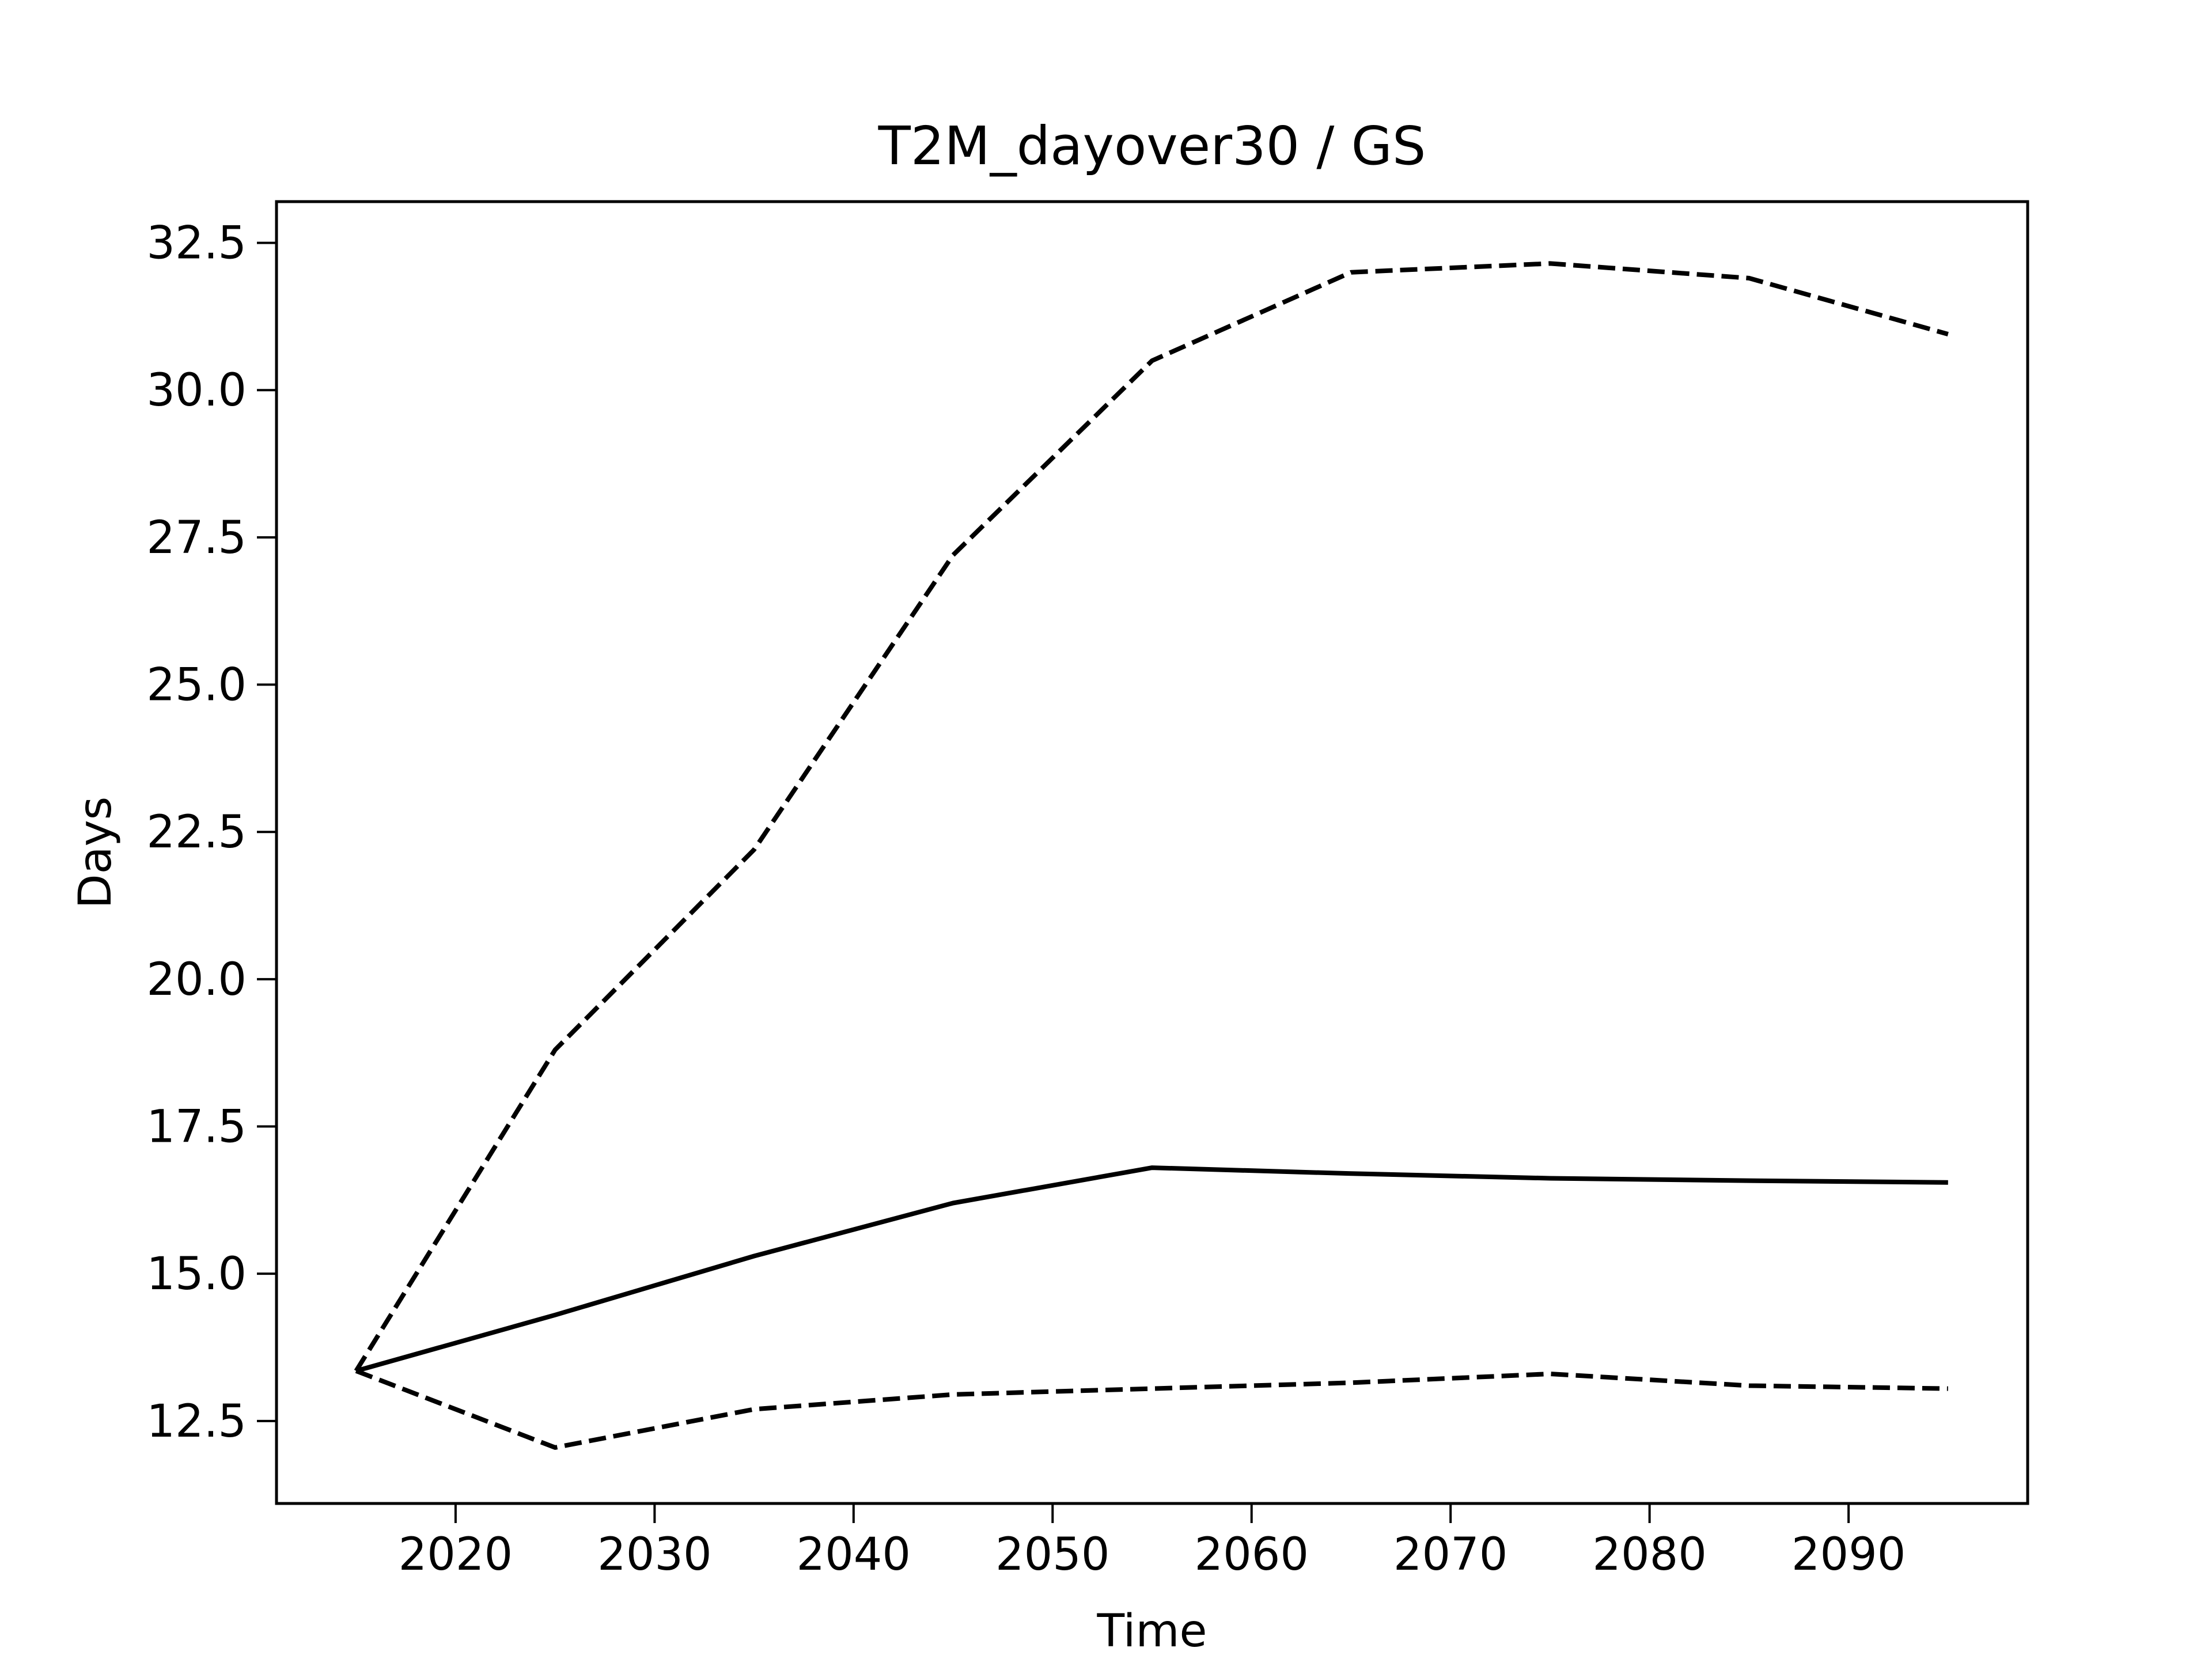 This screenshot has height=1659, width=2212. Describe the element at coordinates (196, 1127) in the screenshot. I see `y-tick-label: 17.5` at that location.